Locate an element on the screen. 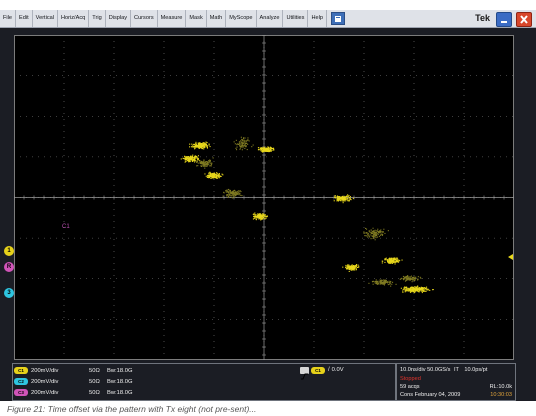  menu-vertical: Vertical is located at coordinates (45, 18).